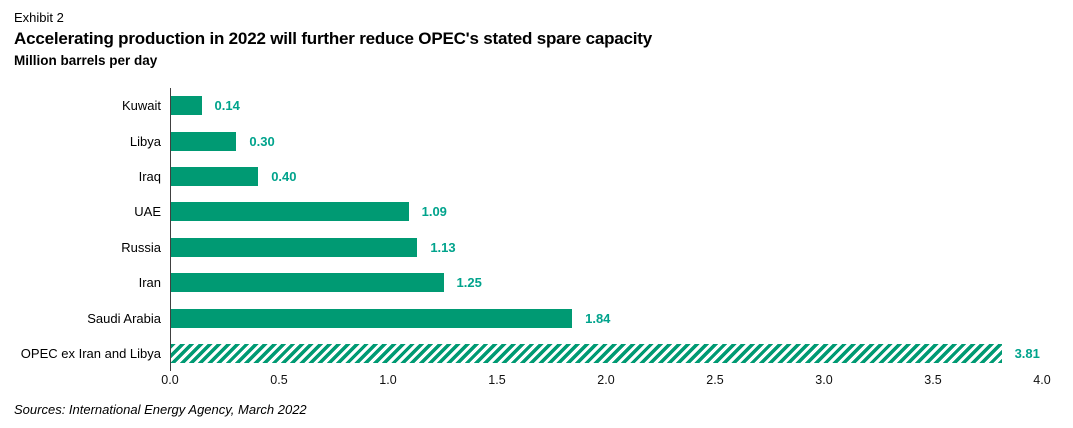  I want to click on value-label: 0.40, so click(284, 176).